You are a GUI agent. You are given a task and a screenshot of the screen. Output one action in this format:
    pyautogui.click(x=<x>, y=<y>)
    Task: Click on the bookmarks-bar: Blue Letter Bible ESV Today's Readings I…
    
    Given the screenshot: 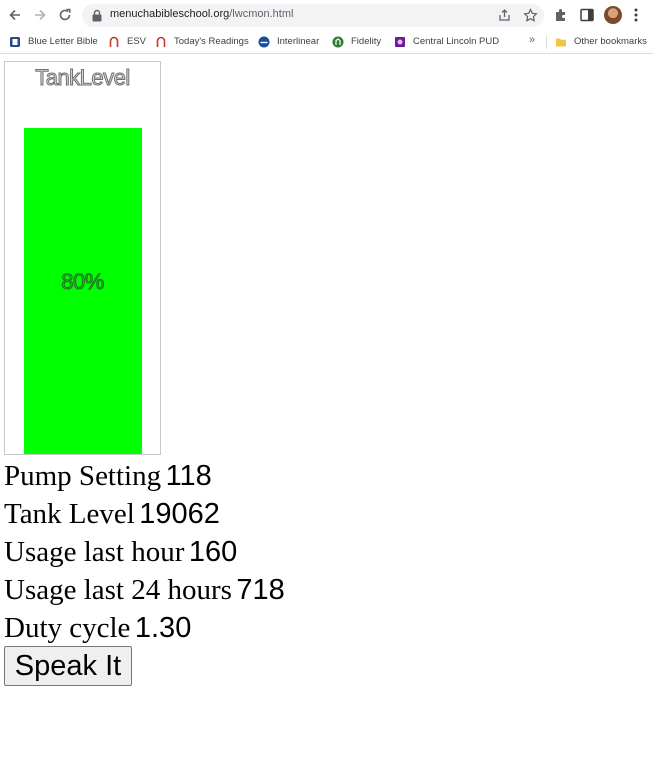 What is the action you would take?
    pyautogui.click(x=326, y=42)
    